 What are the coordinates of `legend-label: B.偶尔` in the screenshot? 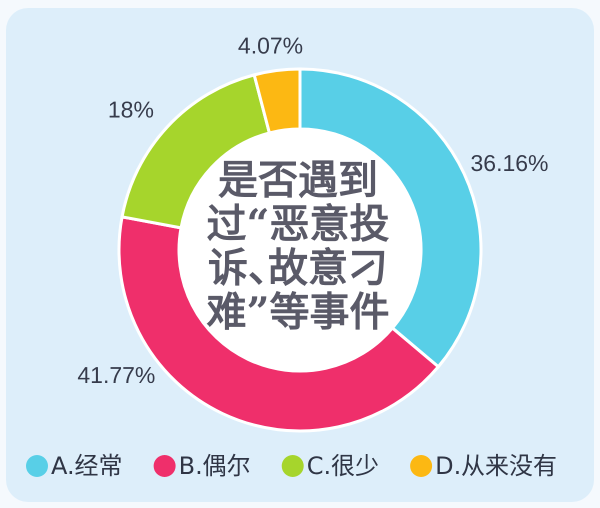 It's located at (214, 466).